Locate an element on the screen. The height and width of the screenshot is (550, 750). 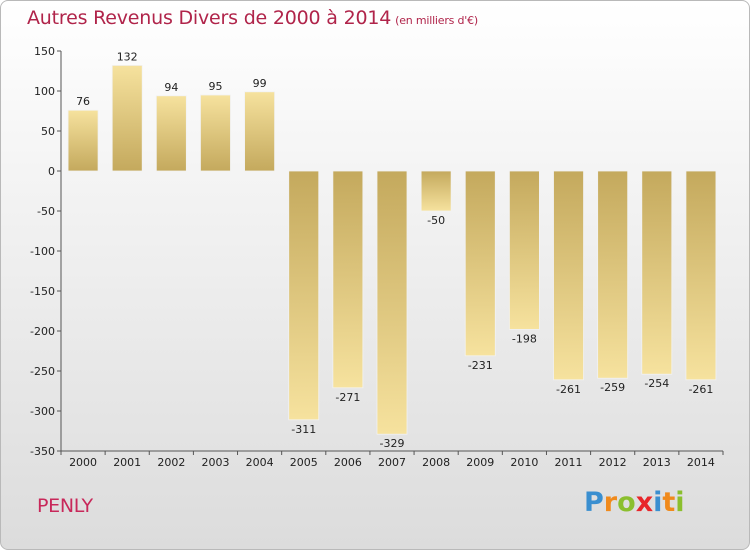
proxiti-logo: Proxiti is located at coordinates (634, 502).